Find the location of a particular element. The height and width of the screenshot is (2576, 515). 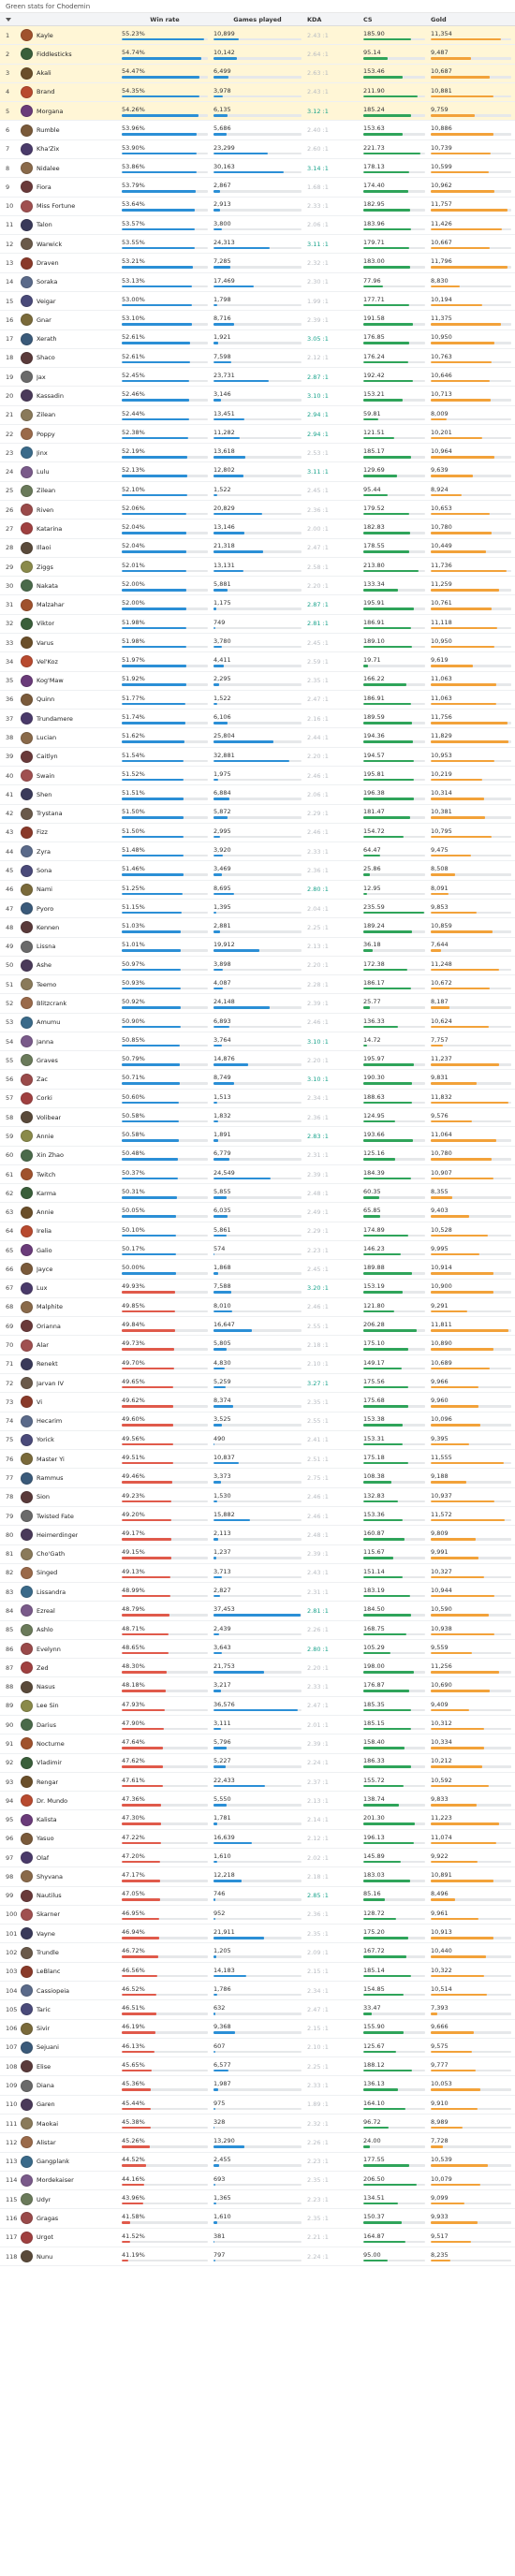

table-row: 107 Sejuani 46.13% 607 2.10 :1 125.67 9,575 is located at coordinates (257, 2048).